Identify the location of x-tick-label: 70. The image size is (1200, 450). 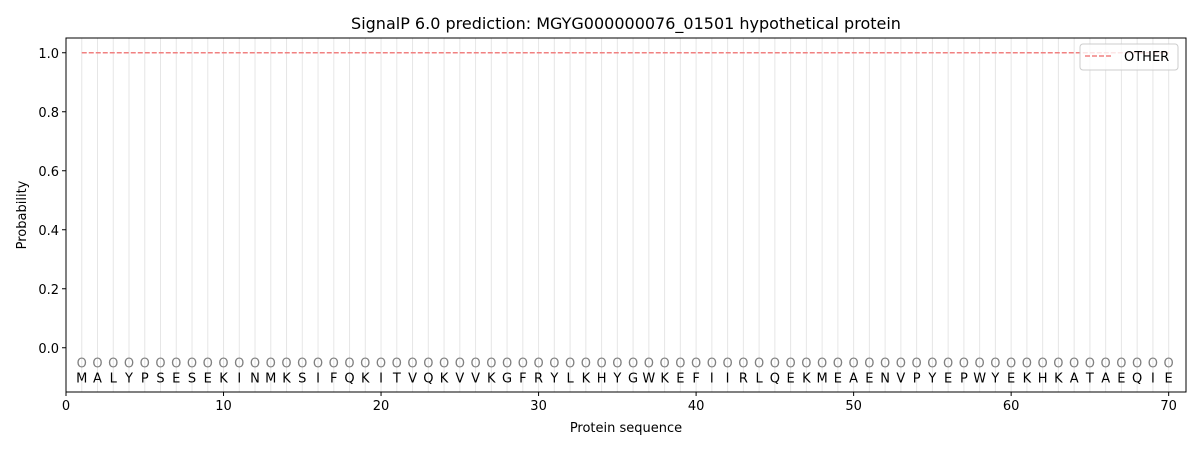
(1168, 406).